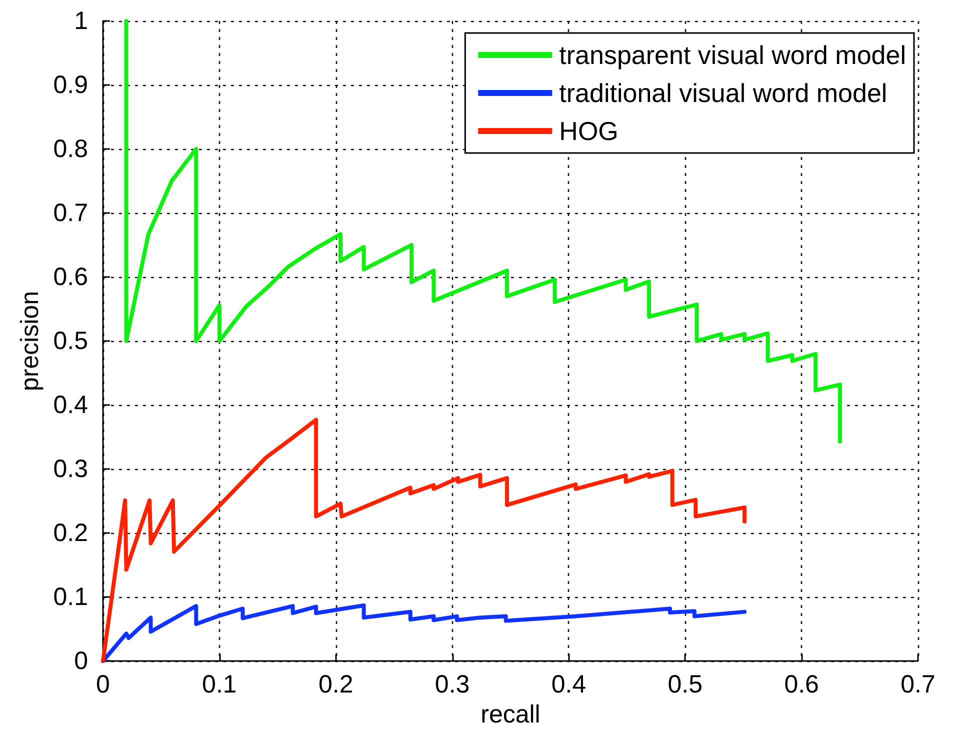  What do you see at coordinates (70, 469) in the screenshot?
I see `y-tick-label: 0.3` at bounding box center [70, 469].